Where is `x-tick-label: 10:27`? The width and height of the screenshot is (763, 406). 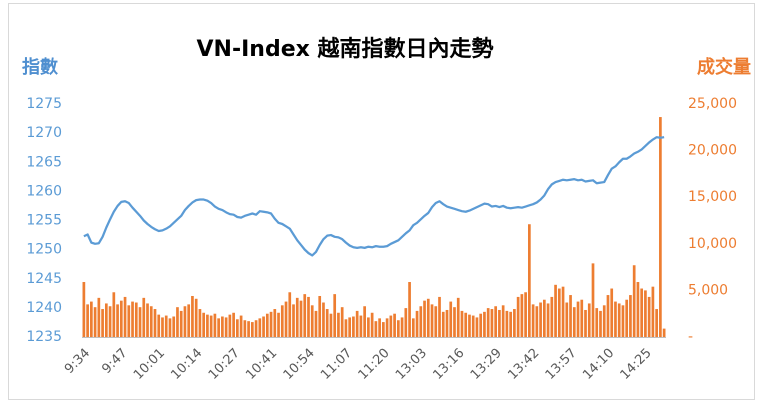 x-tick-label: 10:27 is located at coordinates (224, 364).